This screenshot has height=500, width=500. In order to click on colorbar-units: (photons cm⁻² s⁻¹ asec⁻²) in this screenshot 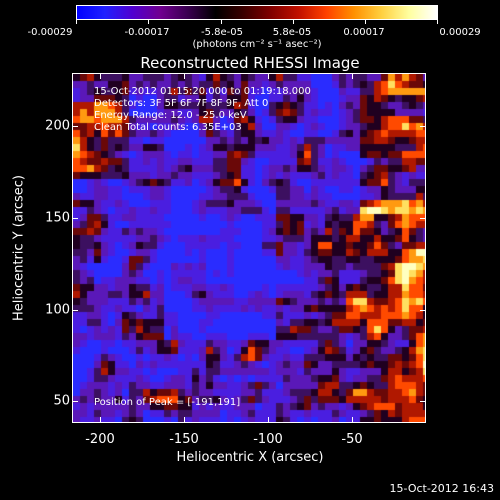, I will do `click(257, 44)`.